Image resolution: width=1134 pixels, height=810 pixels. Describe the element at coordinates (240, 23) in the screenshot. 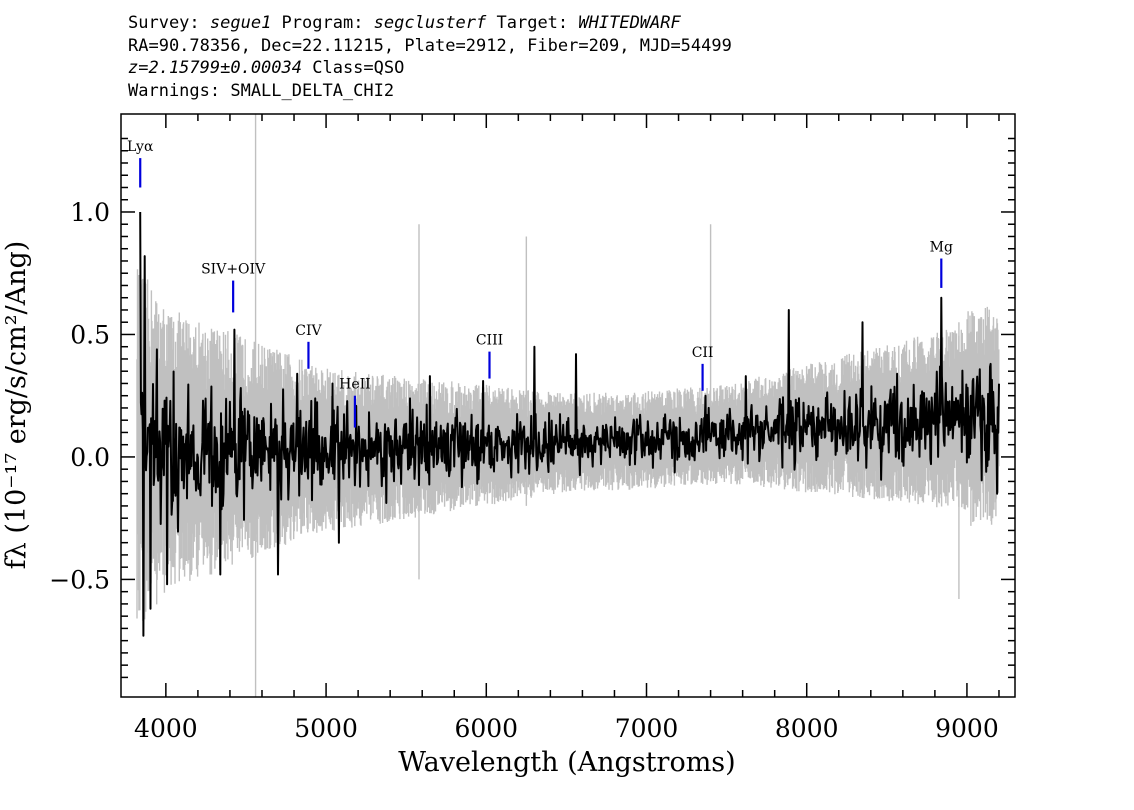

I see `survey-value: segue1` at that location.